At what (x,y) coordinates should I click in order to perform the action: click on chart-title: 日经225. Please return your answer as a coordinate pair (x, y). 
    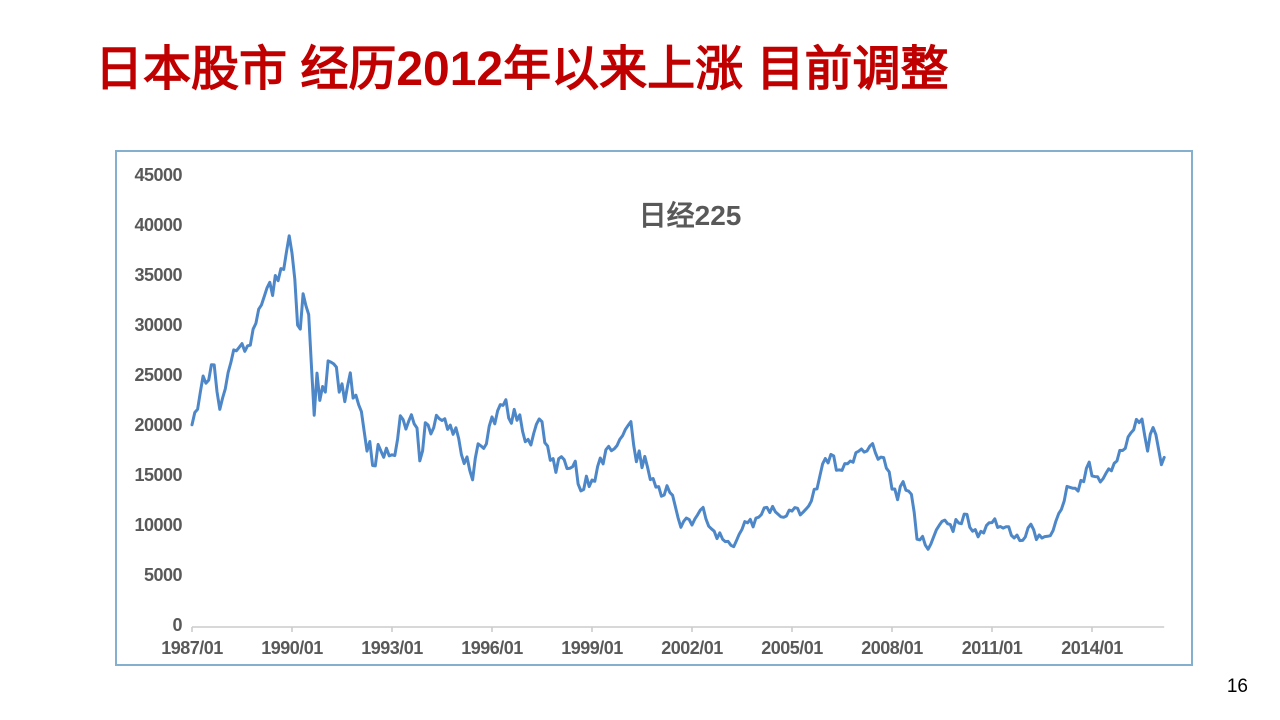
    Looking at the image, I should click on (690, 215).